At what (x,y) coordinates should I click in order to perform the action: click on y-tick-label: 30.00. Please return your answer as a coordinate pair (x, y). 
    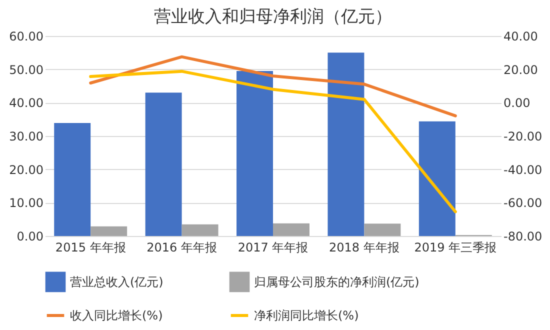
    Looking at the image, I should click on (26, 137).